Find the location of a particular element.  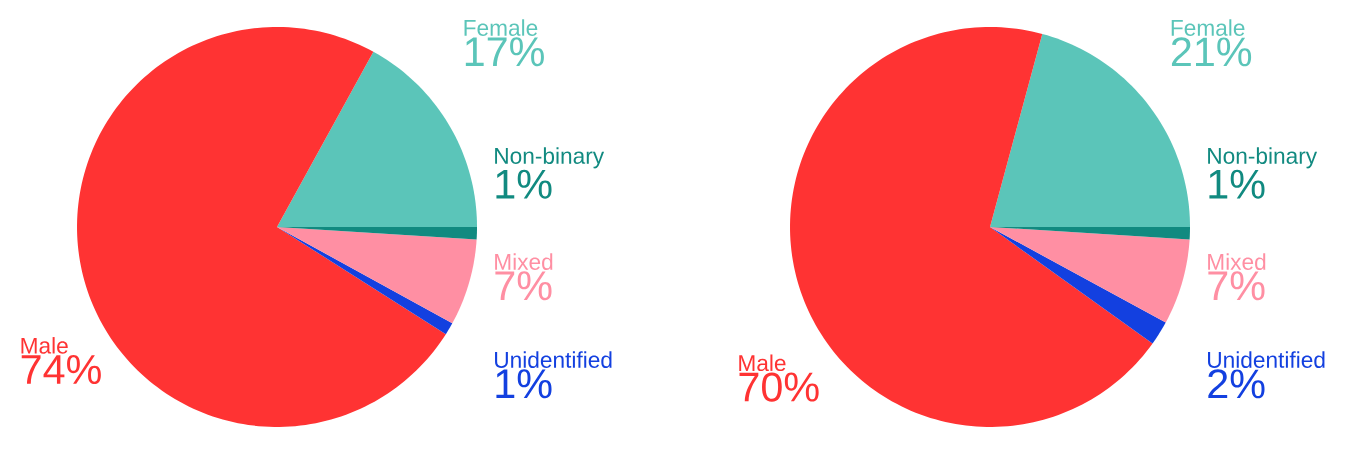

data-label: 74% is located at coordinates (61, 369).